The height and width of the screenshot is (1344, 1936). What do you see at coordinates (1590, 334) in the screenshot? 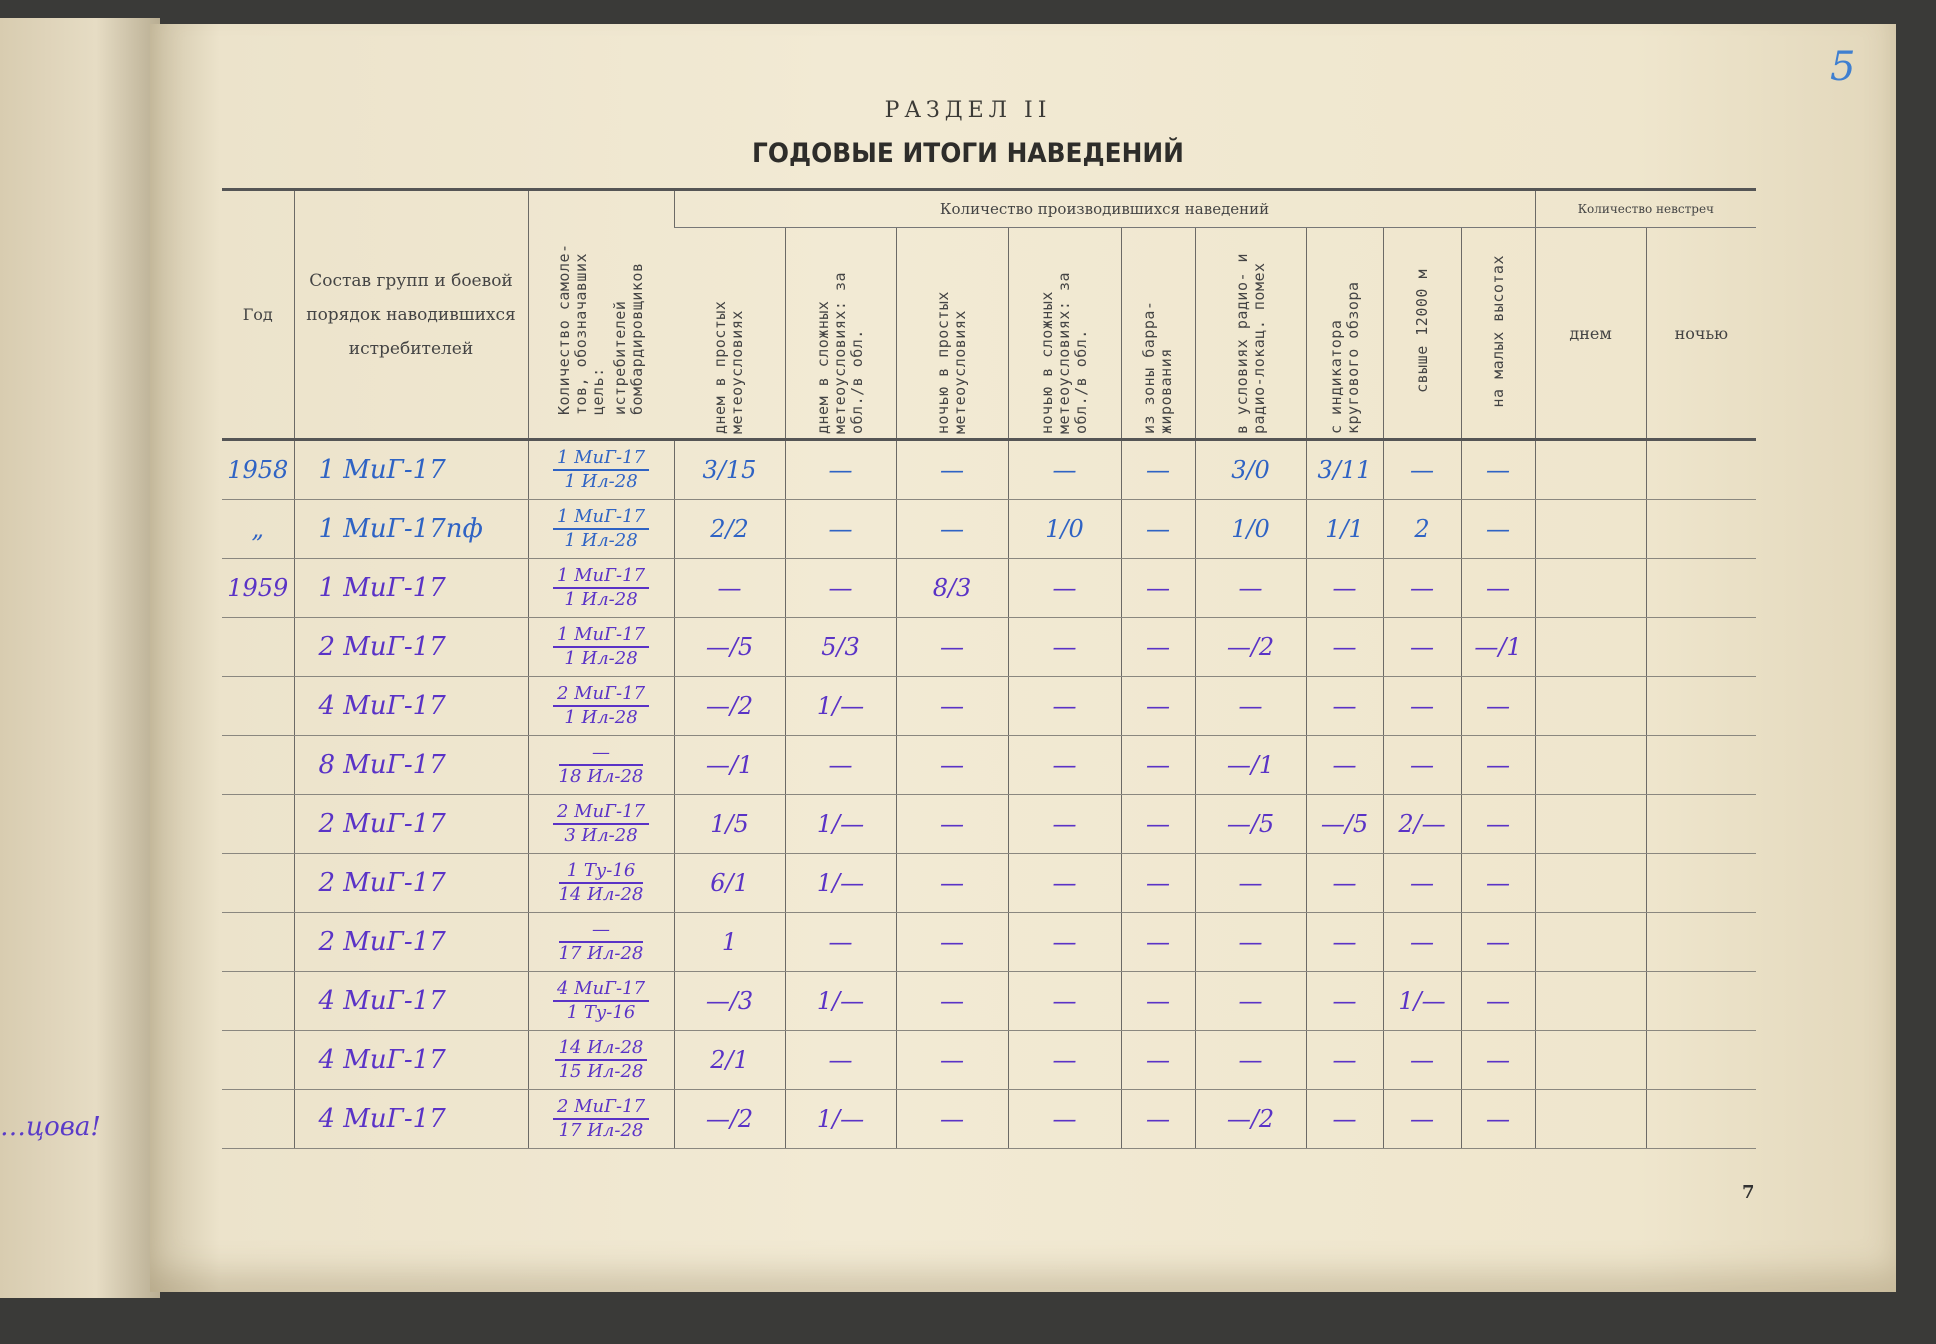
I see `header-misses-col: днем` at bounding box center [1590, 334].